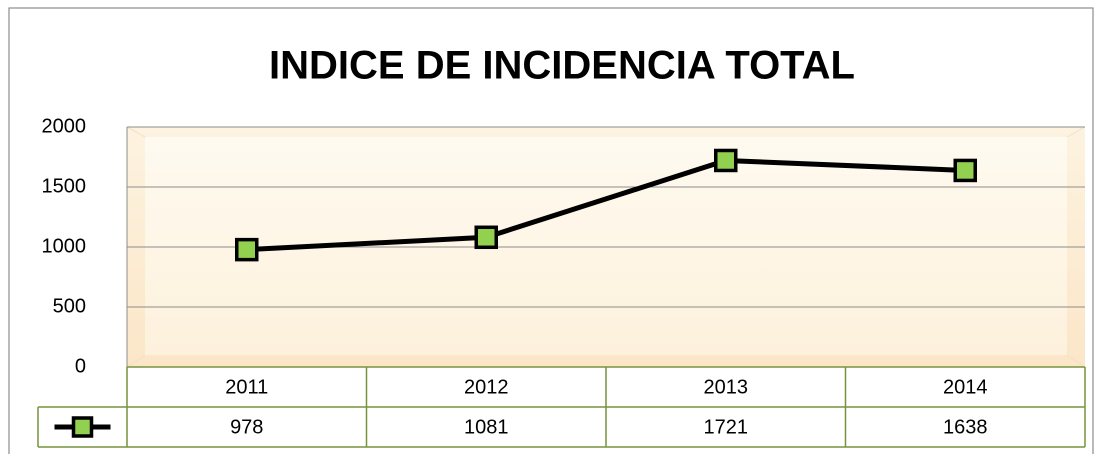 The width and height of the screenshot is (1099, 454). I want to click on x-tick-label: 2014, so click(965, 387).